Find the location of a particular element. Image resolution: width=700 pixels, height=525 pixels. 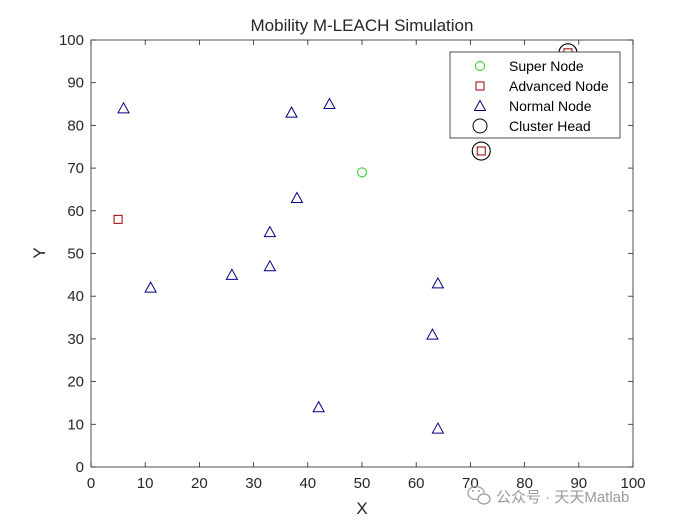

x-tick-label: 80 is located at coordinates (524, 483).